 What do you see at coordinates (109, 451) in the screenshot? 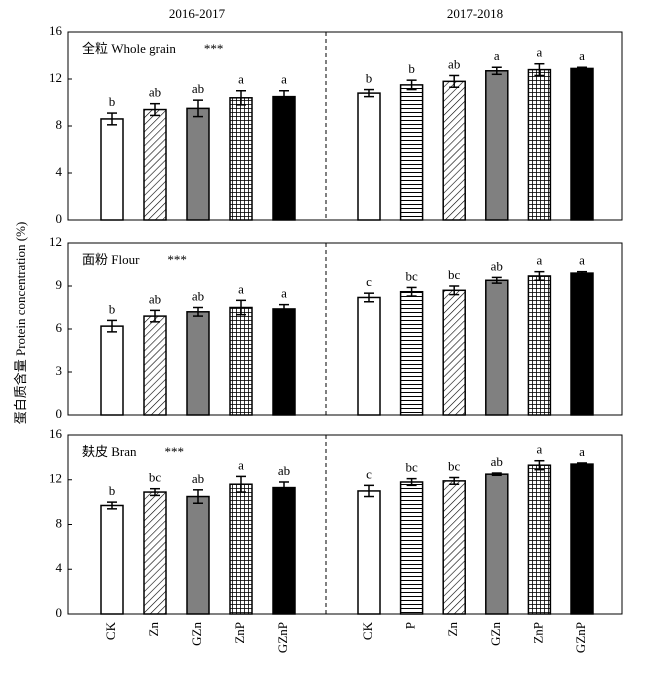
I see `panel-title: 麸皮 Bran` at bounding box center [109, 451].